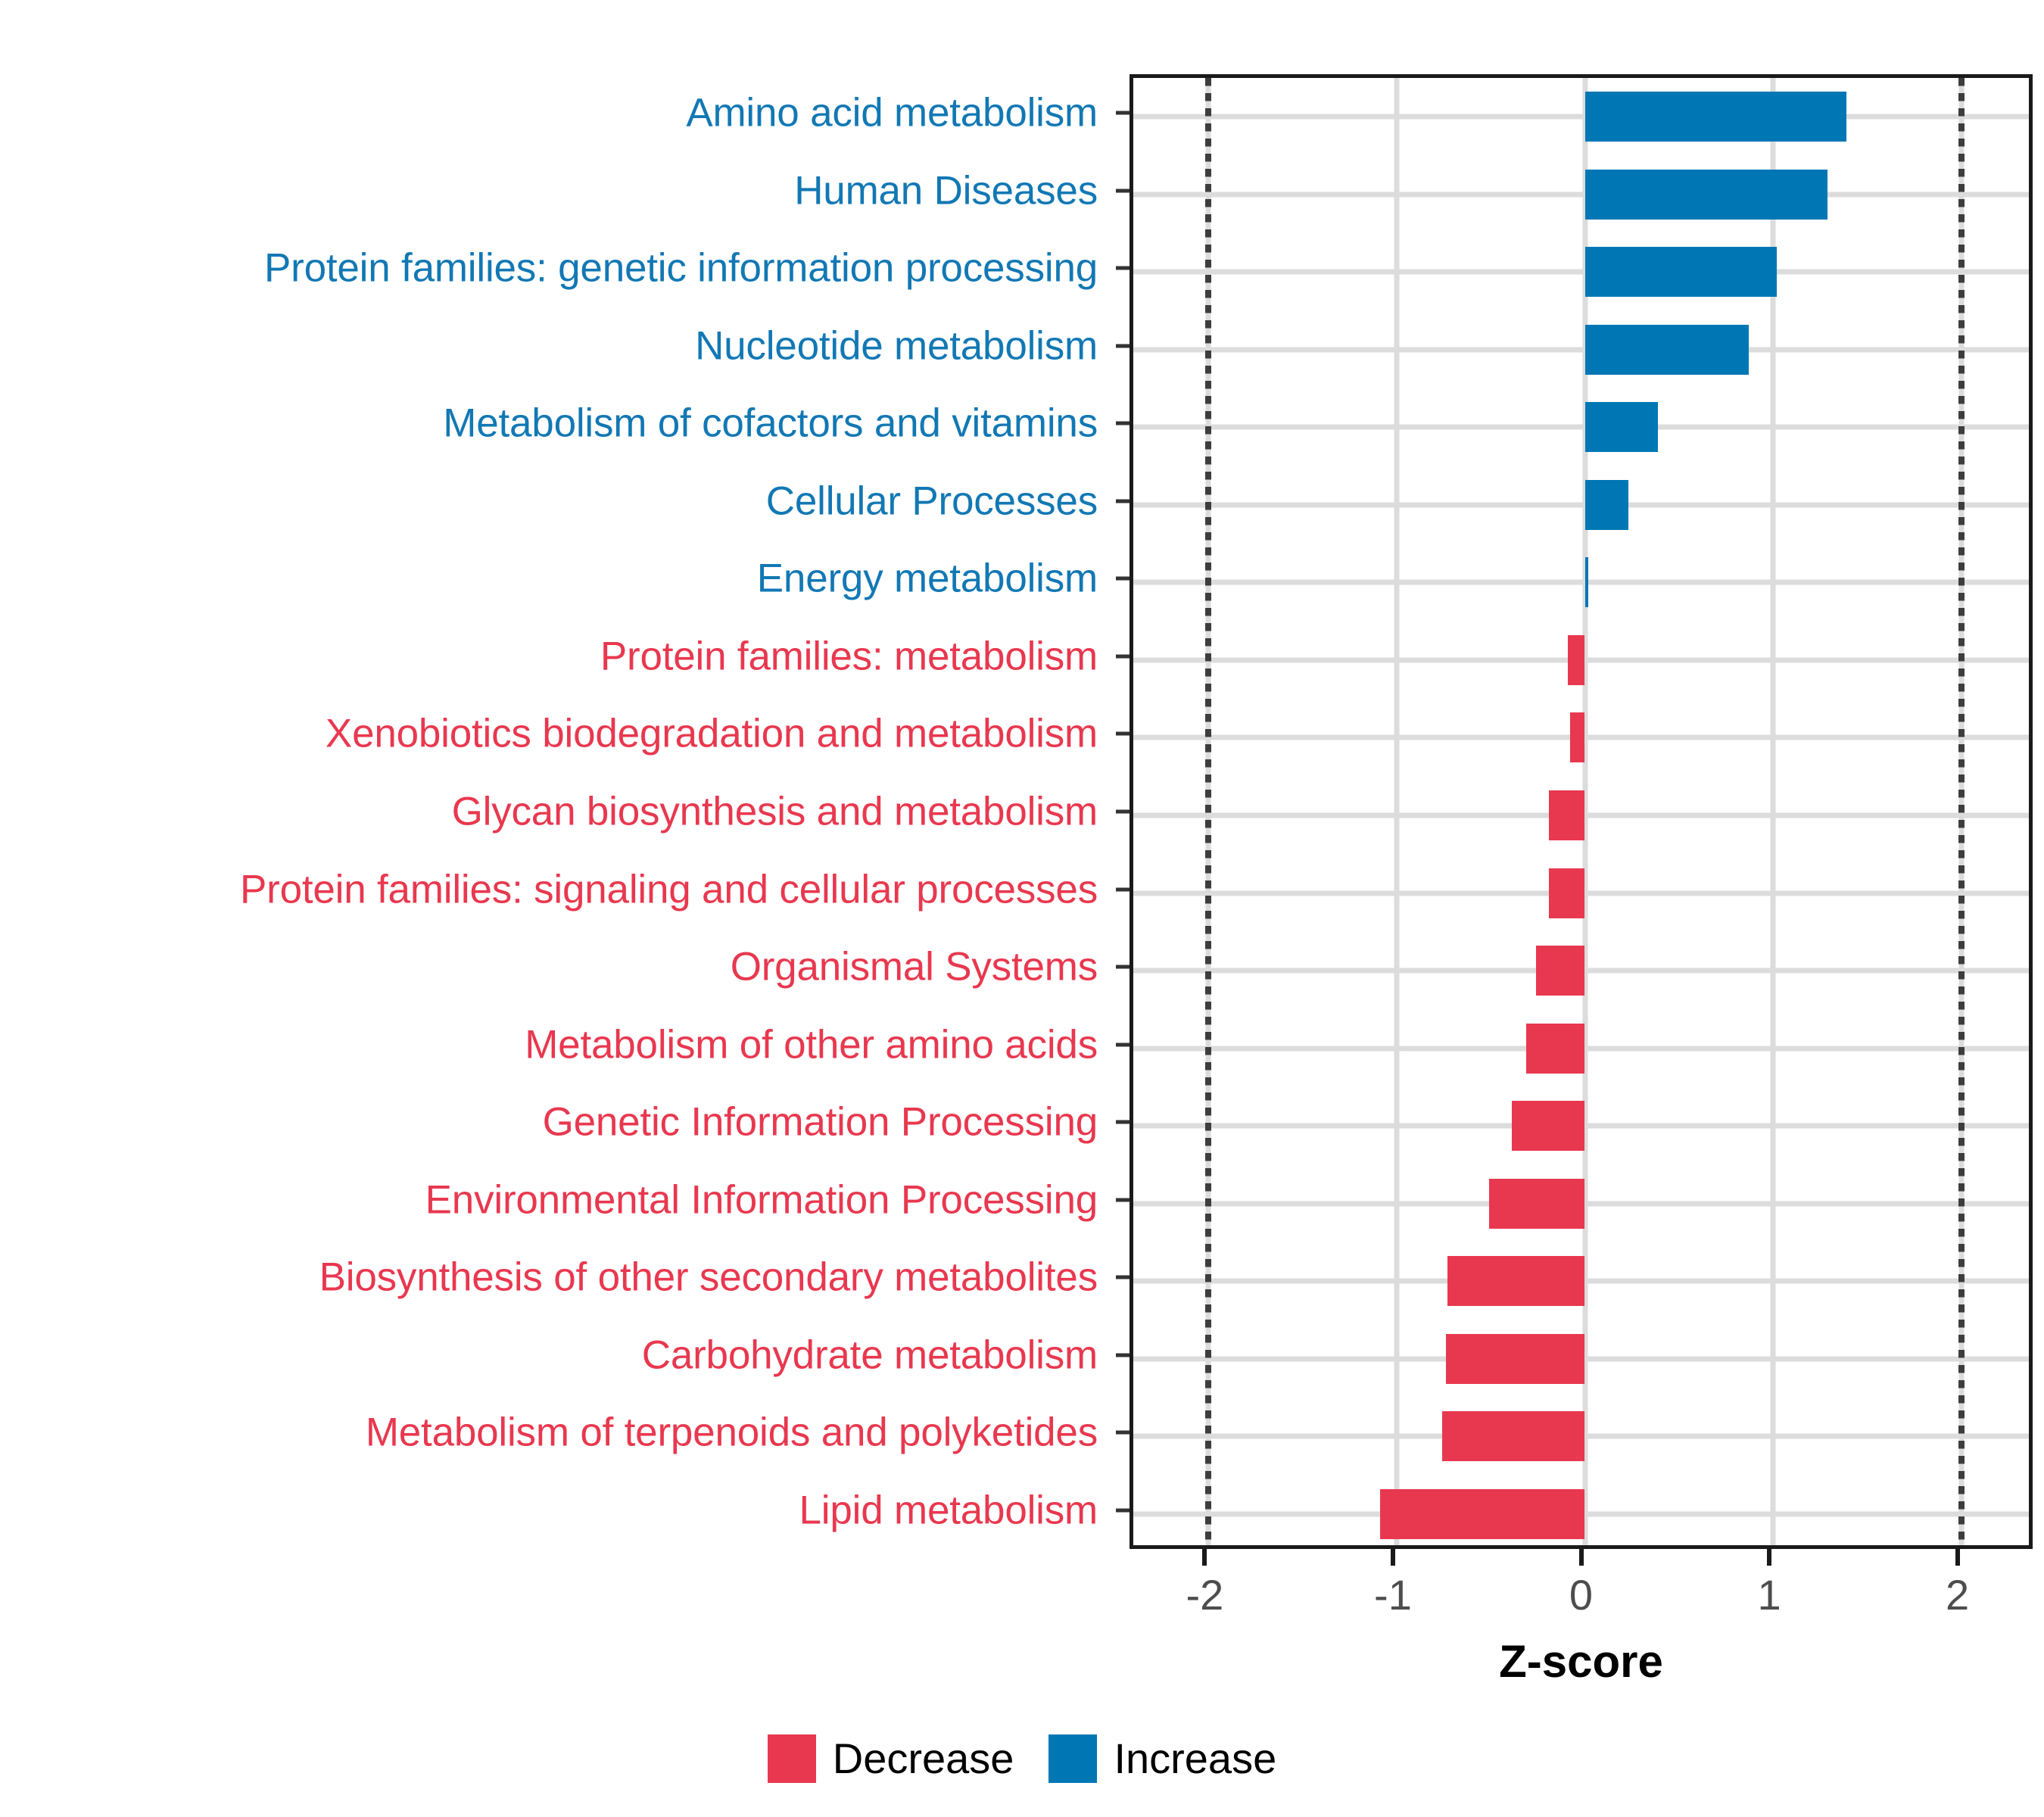  I want to click on y-axis-label: Metabolism of other amino acids, so click(811, 1044).